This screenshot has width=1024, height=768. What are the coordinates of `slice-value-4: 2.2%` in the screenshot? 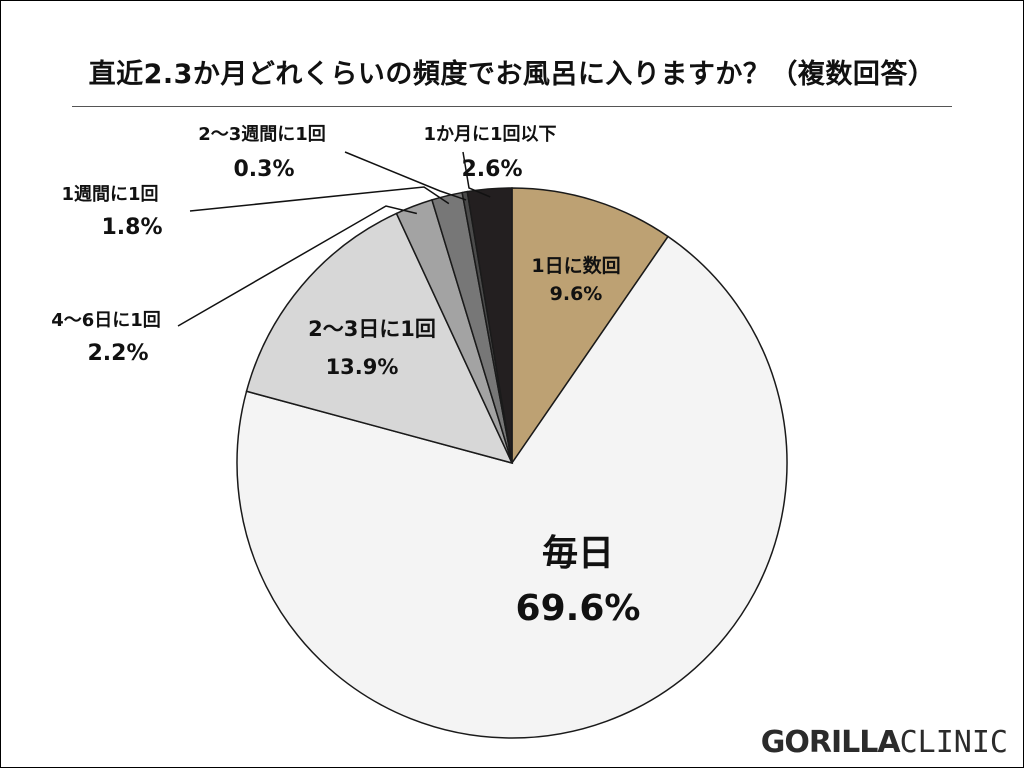 It's located at (117, 353).